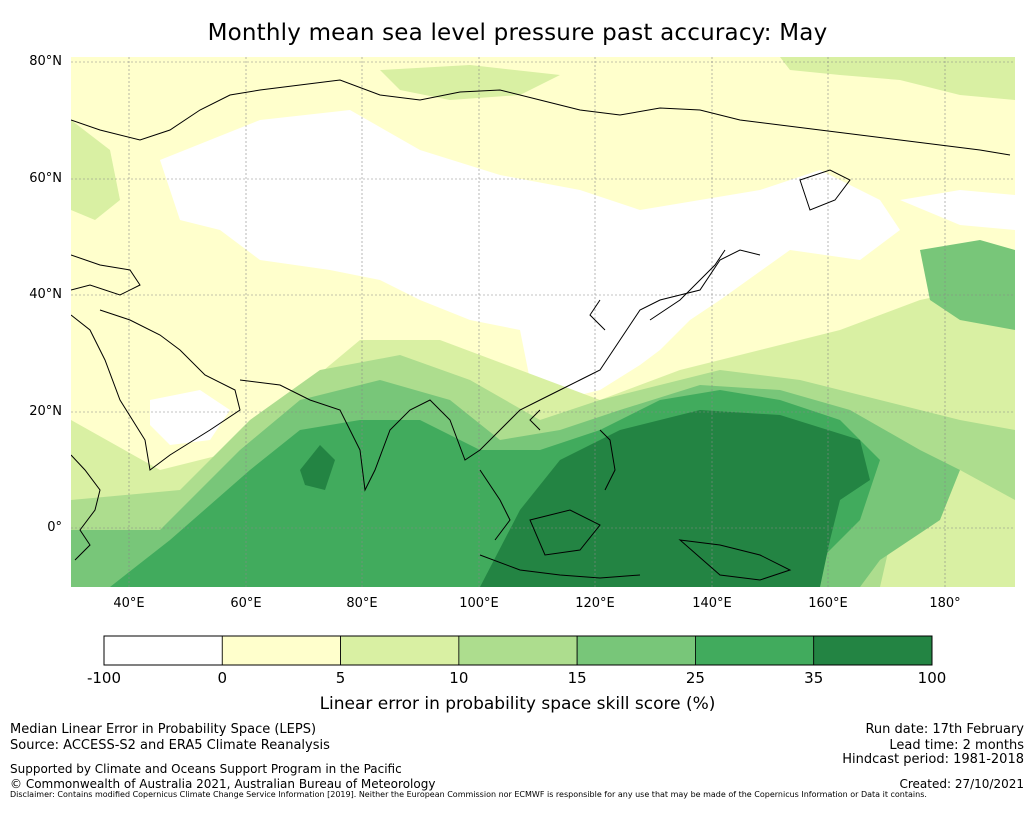  Describe the element at coordinates (945, 603) in the screenshot. I see `lon-label-180: 180°` at that location.